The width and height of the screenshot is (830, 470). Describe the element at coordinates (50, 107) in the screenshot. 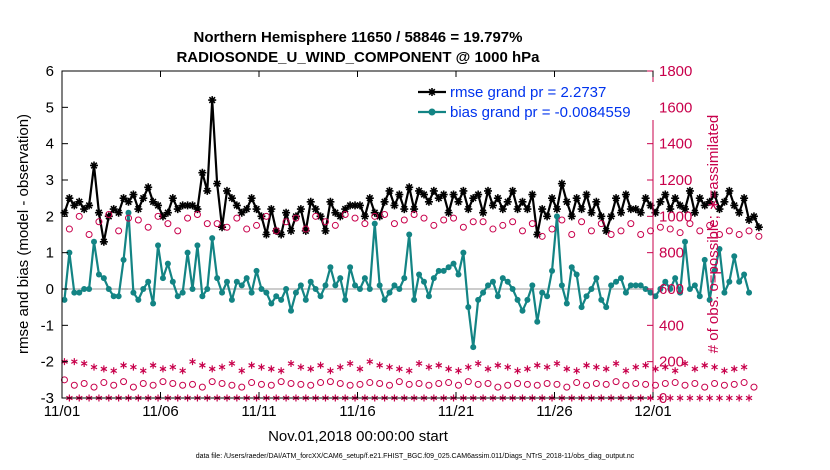

I see `y-tick-label: 5` at that location.